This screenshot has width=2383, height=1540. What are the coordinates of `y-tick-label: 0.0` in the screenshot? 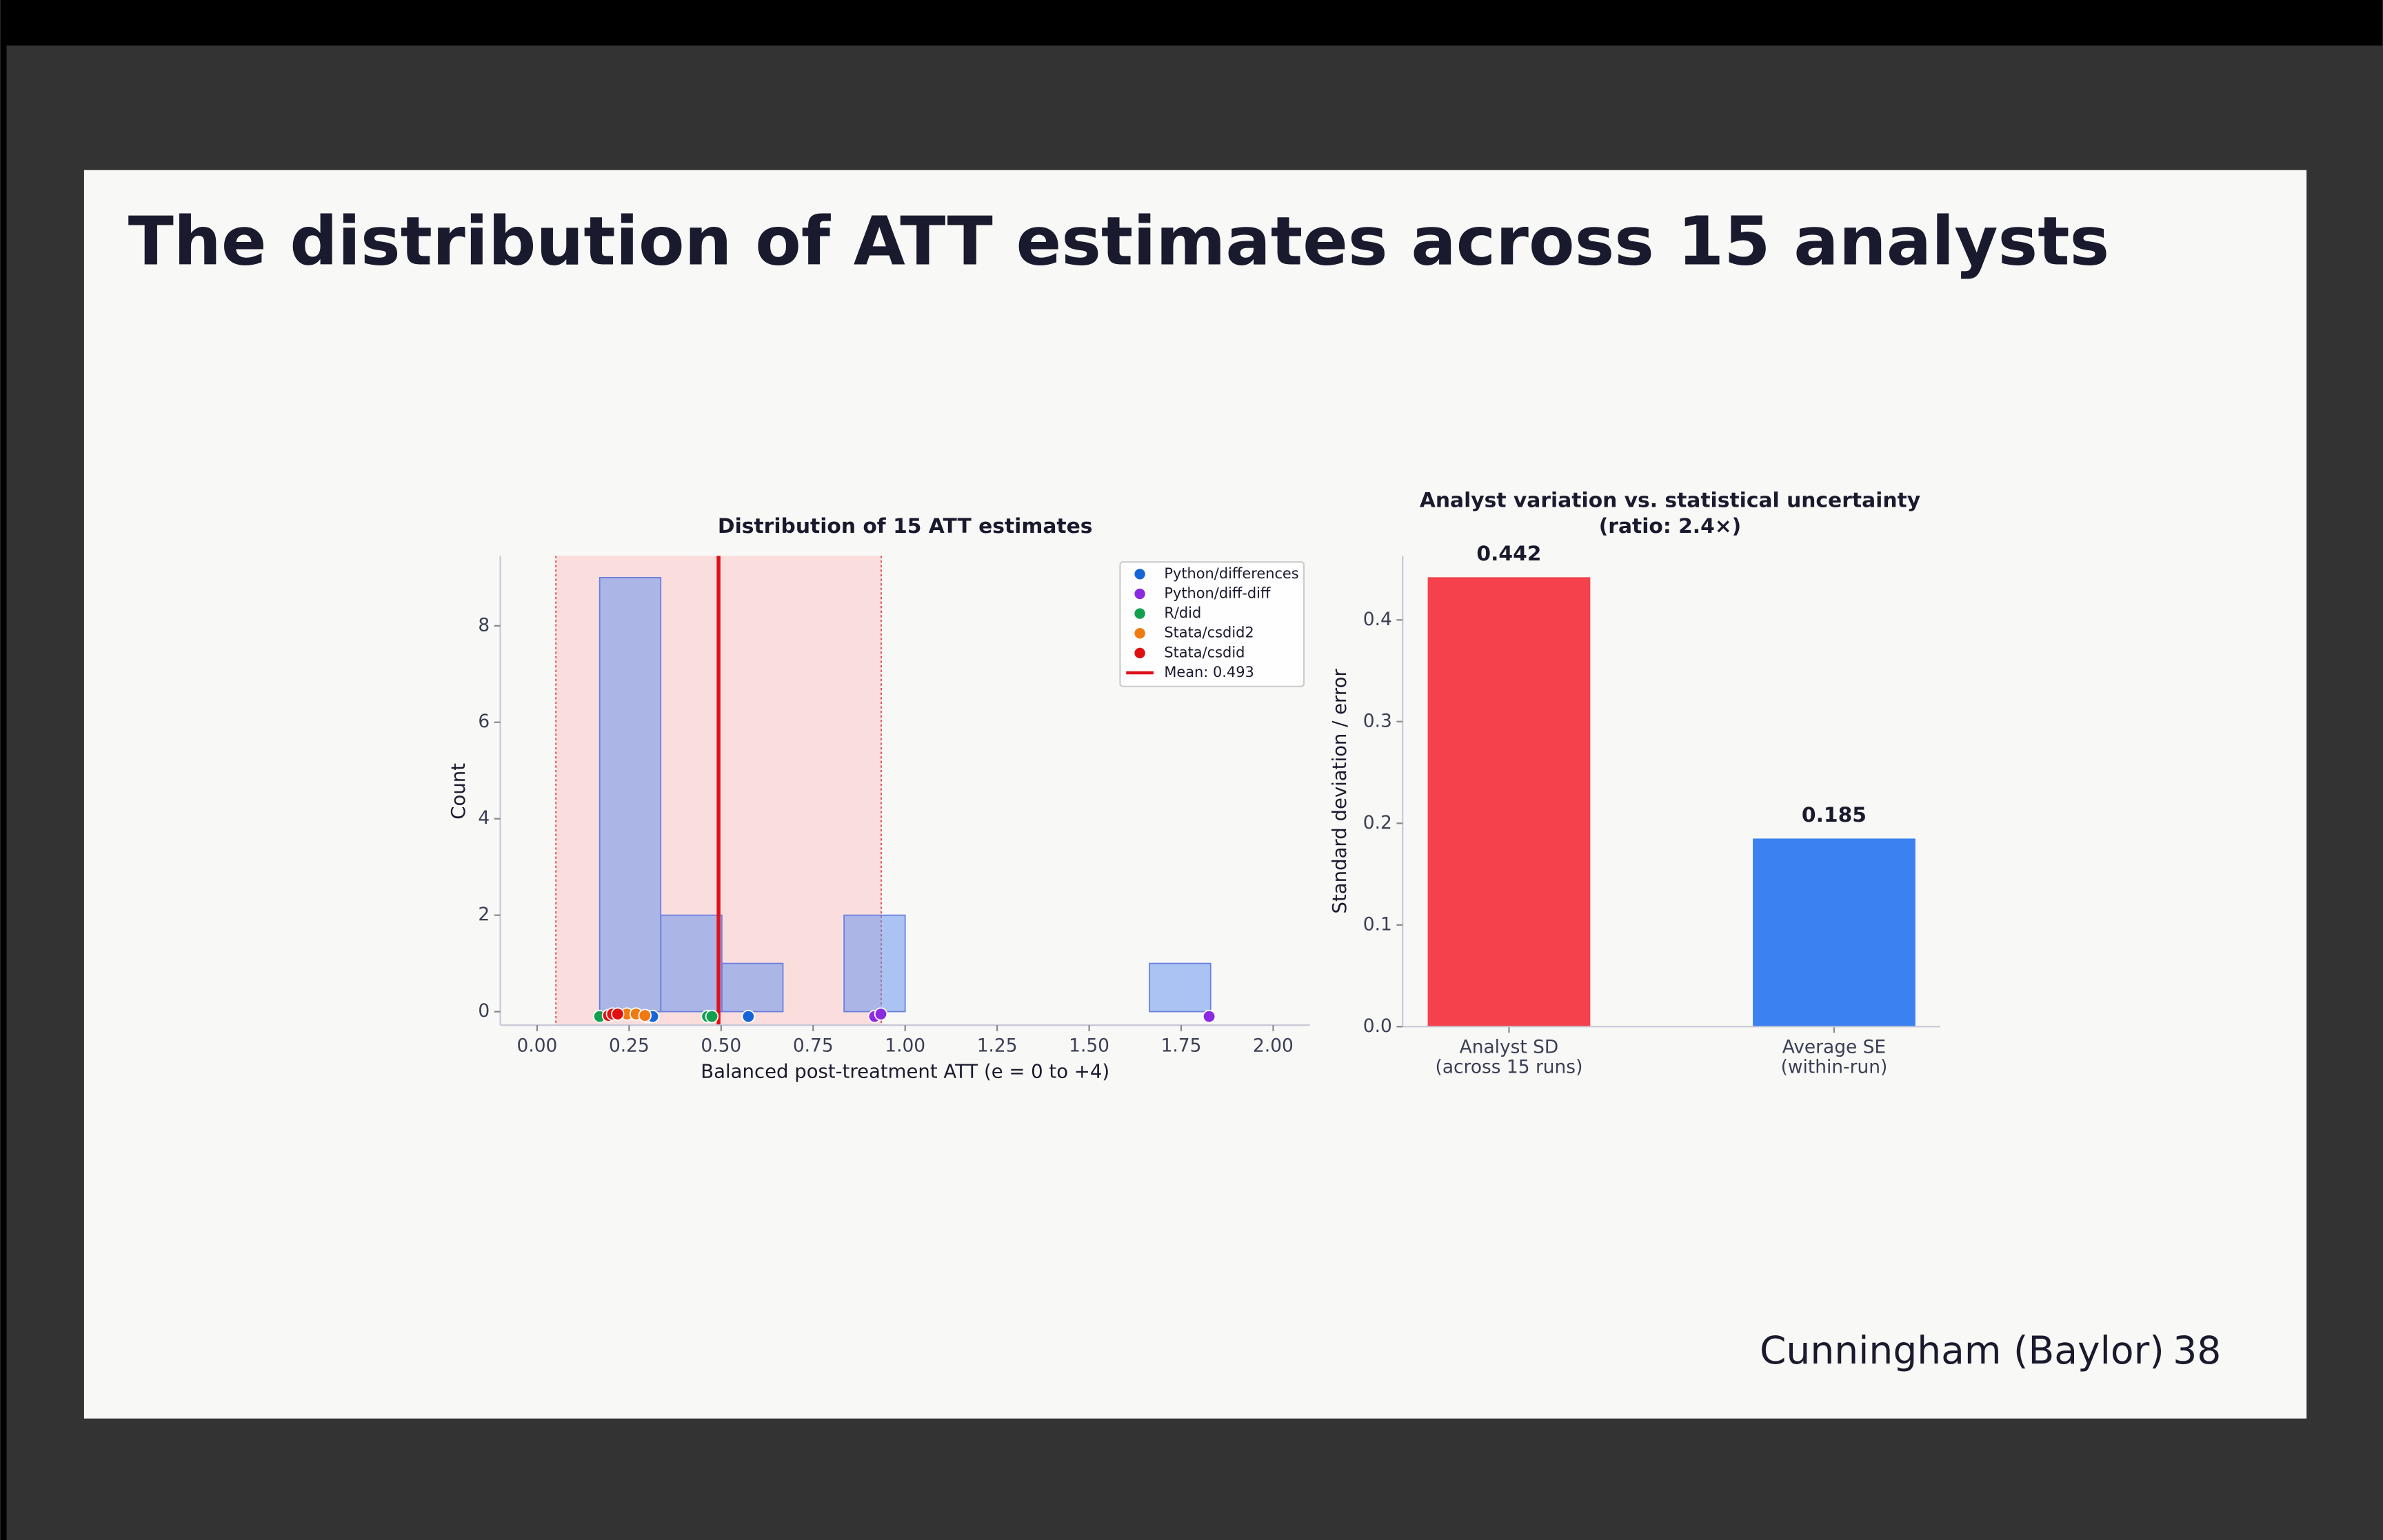 It's located at (1377, 1026).